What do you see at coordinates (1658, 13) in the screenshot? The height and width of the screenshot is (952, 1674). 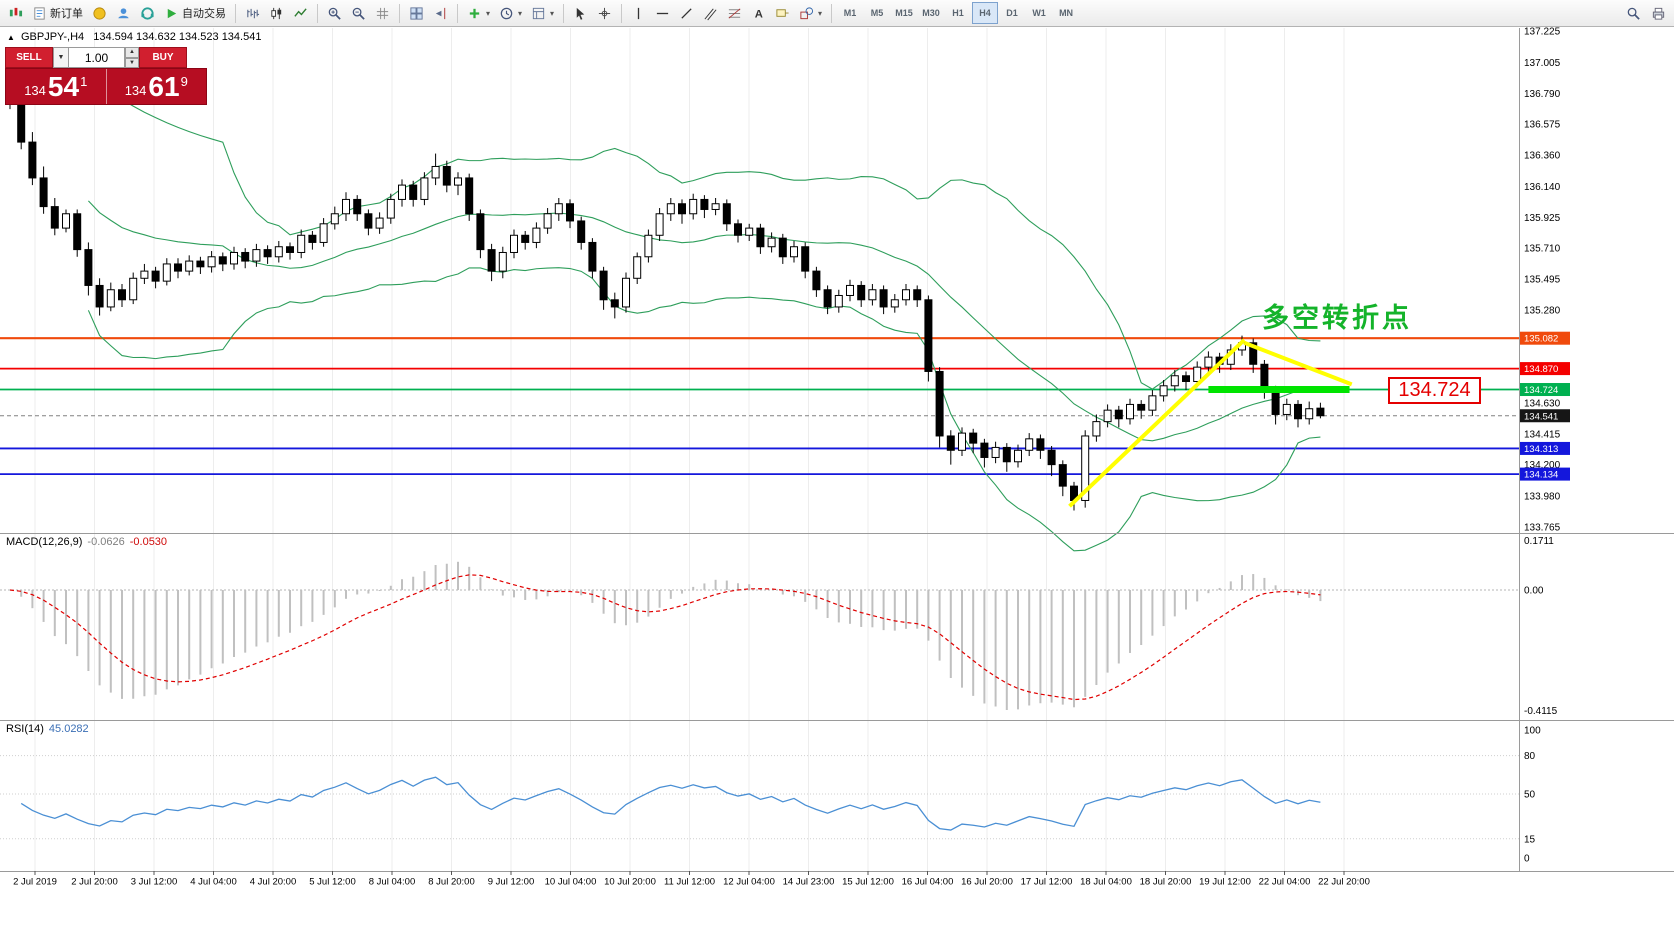 I see `print-button` at bounding box center [1658, 13].